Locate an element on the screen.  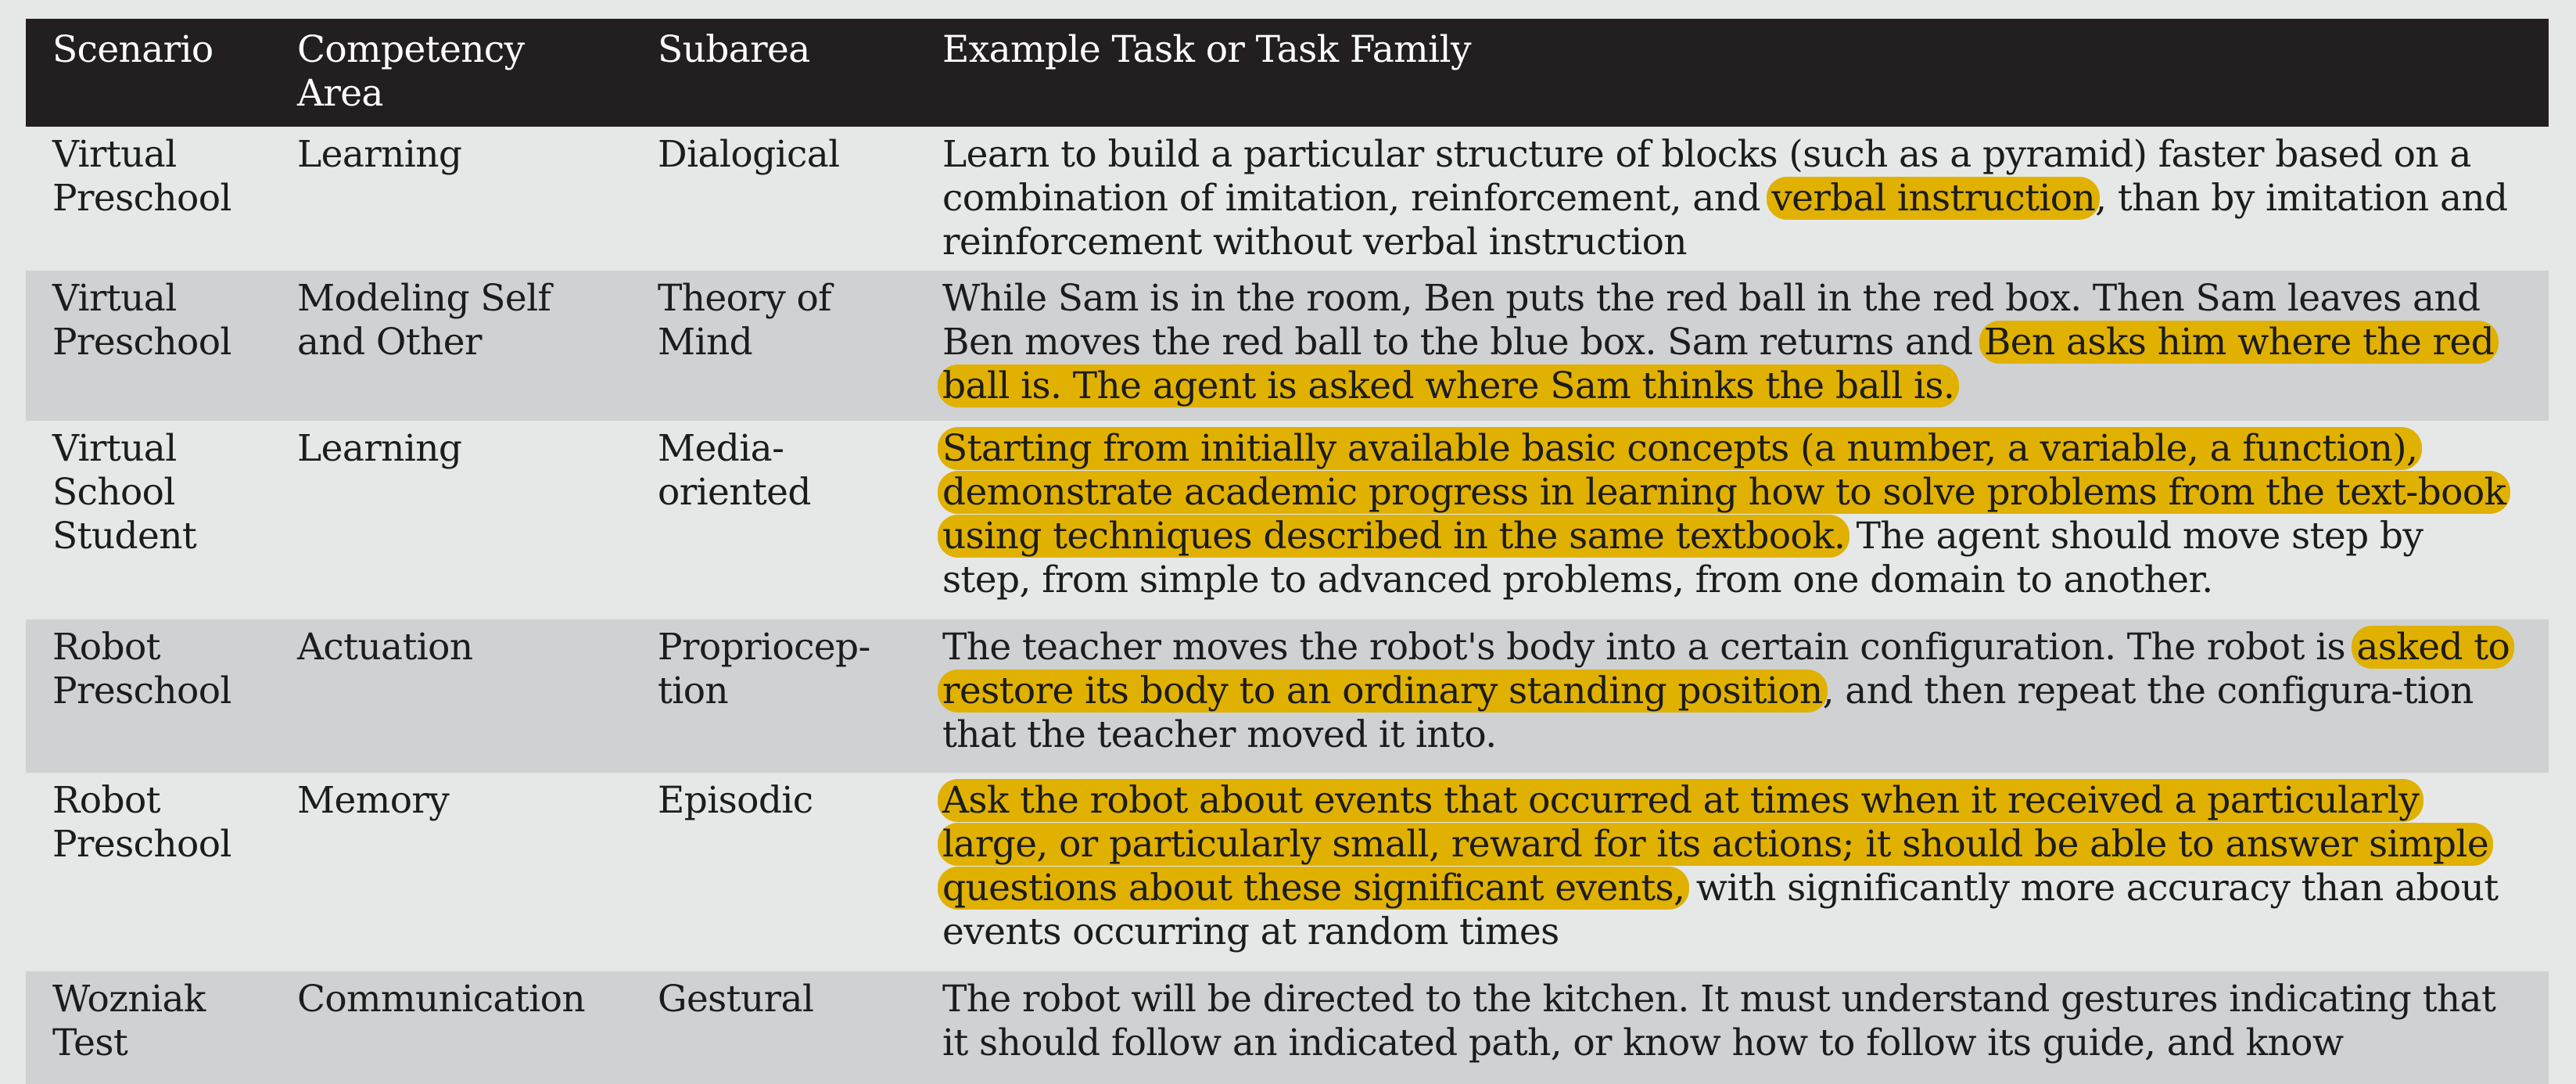
competency-cell: Actuation is located at coordinates (385, 647).